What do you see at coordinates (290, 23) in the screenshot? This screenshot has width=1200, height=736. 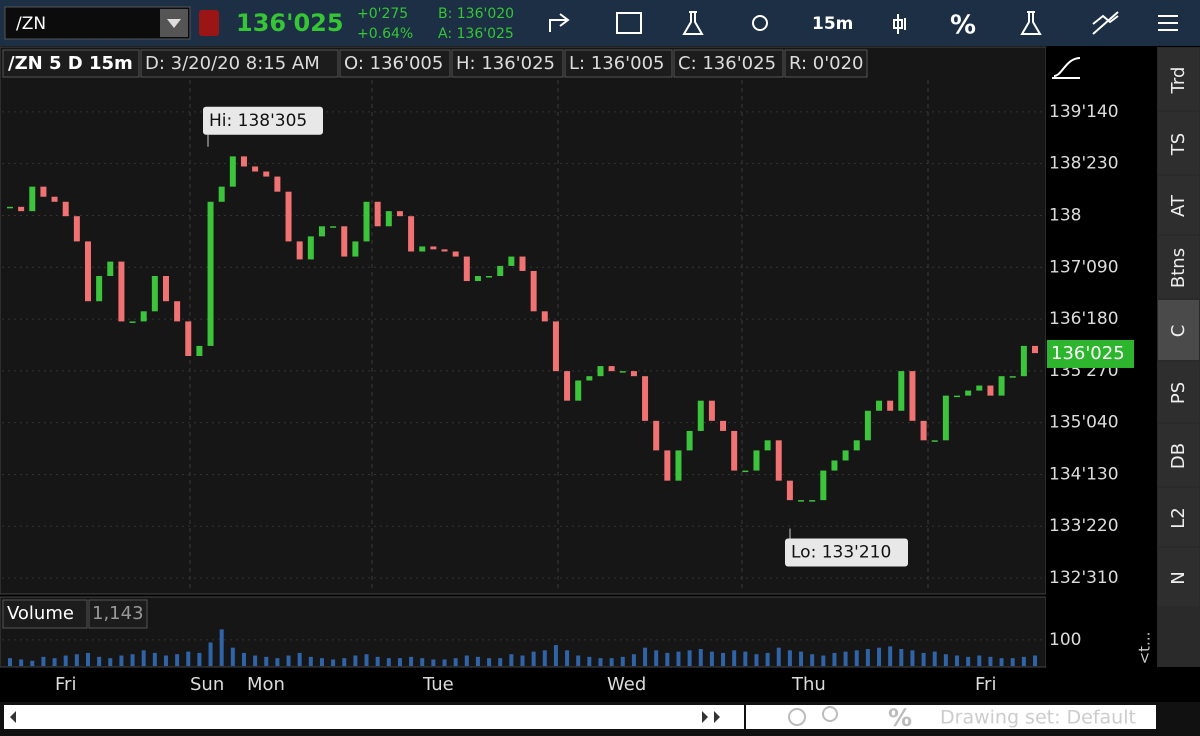 I see `last-price: 136'025` at bounding box center [290, 23].